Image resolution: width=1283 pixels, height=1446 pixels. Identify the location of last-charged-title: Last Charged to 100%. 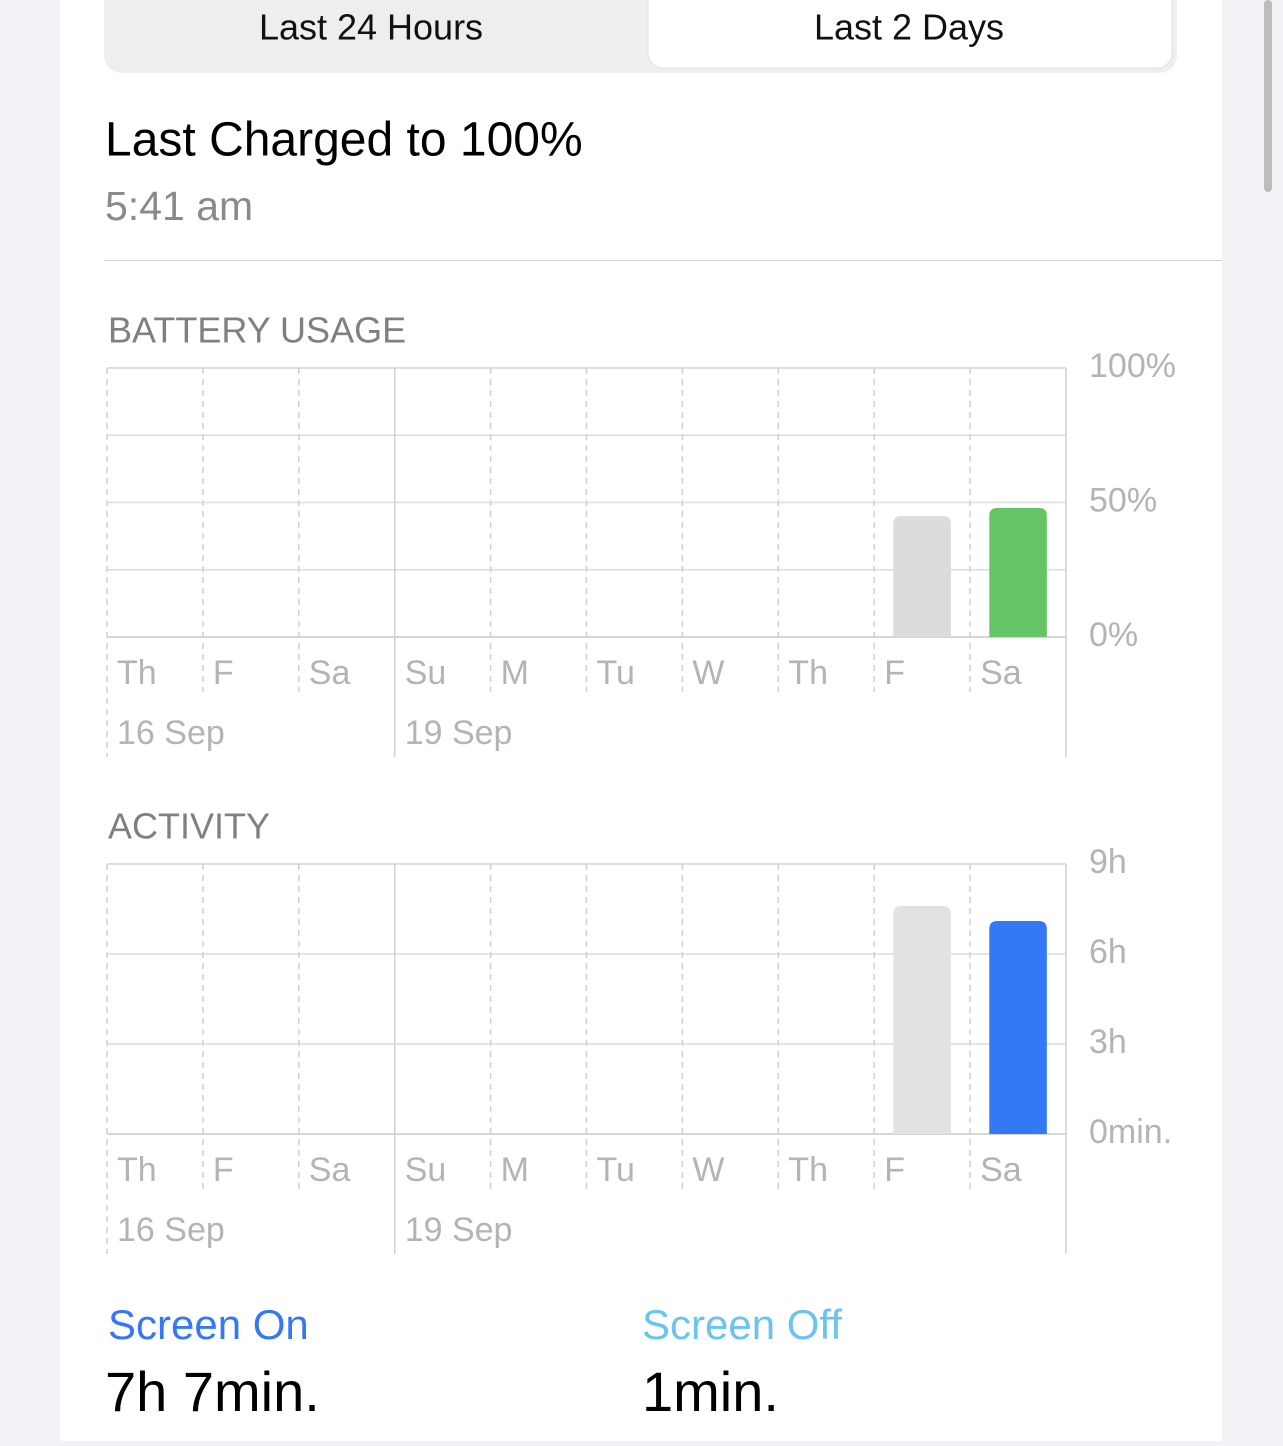
(344, 140).